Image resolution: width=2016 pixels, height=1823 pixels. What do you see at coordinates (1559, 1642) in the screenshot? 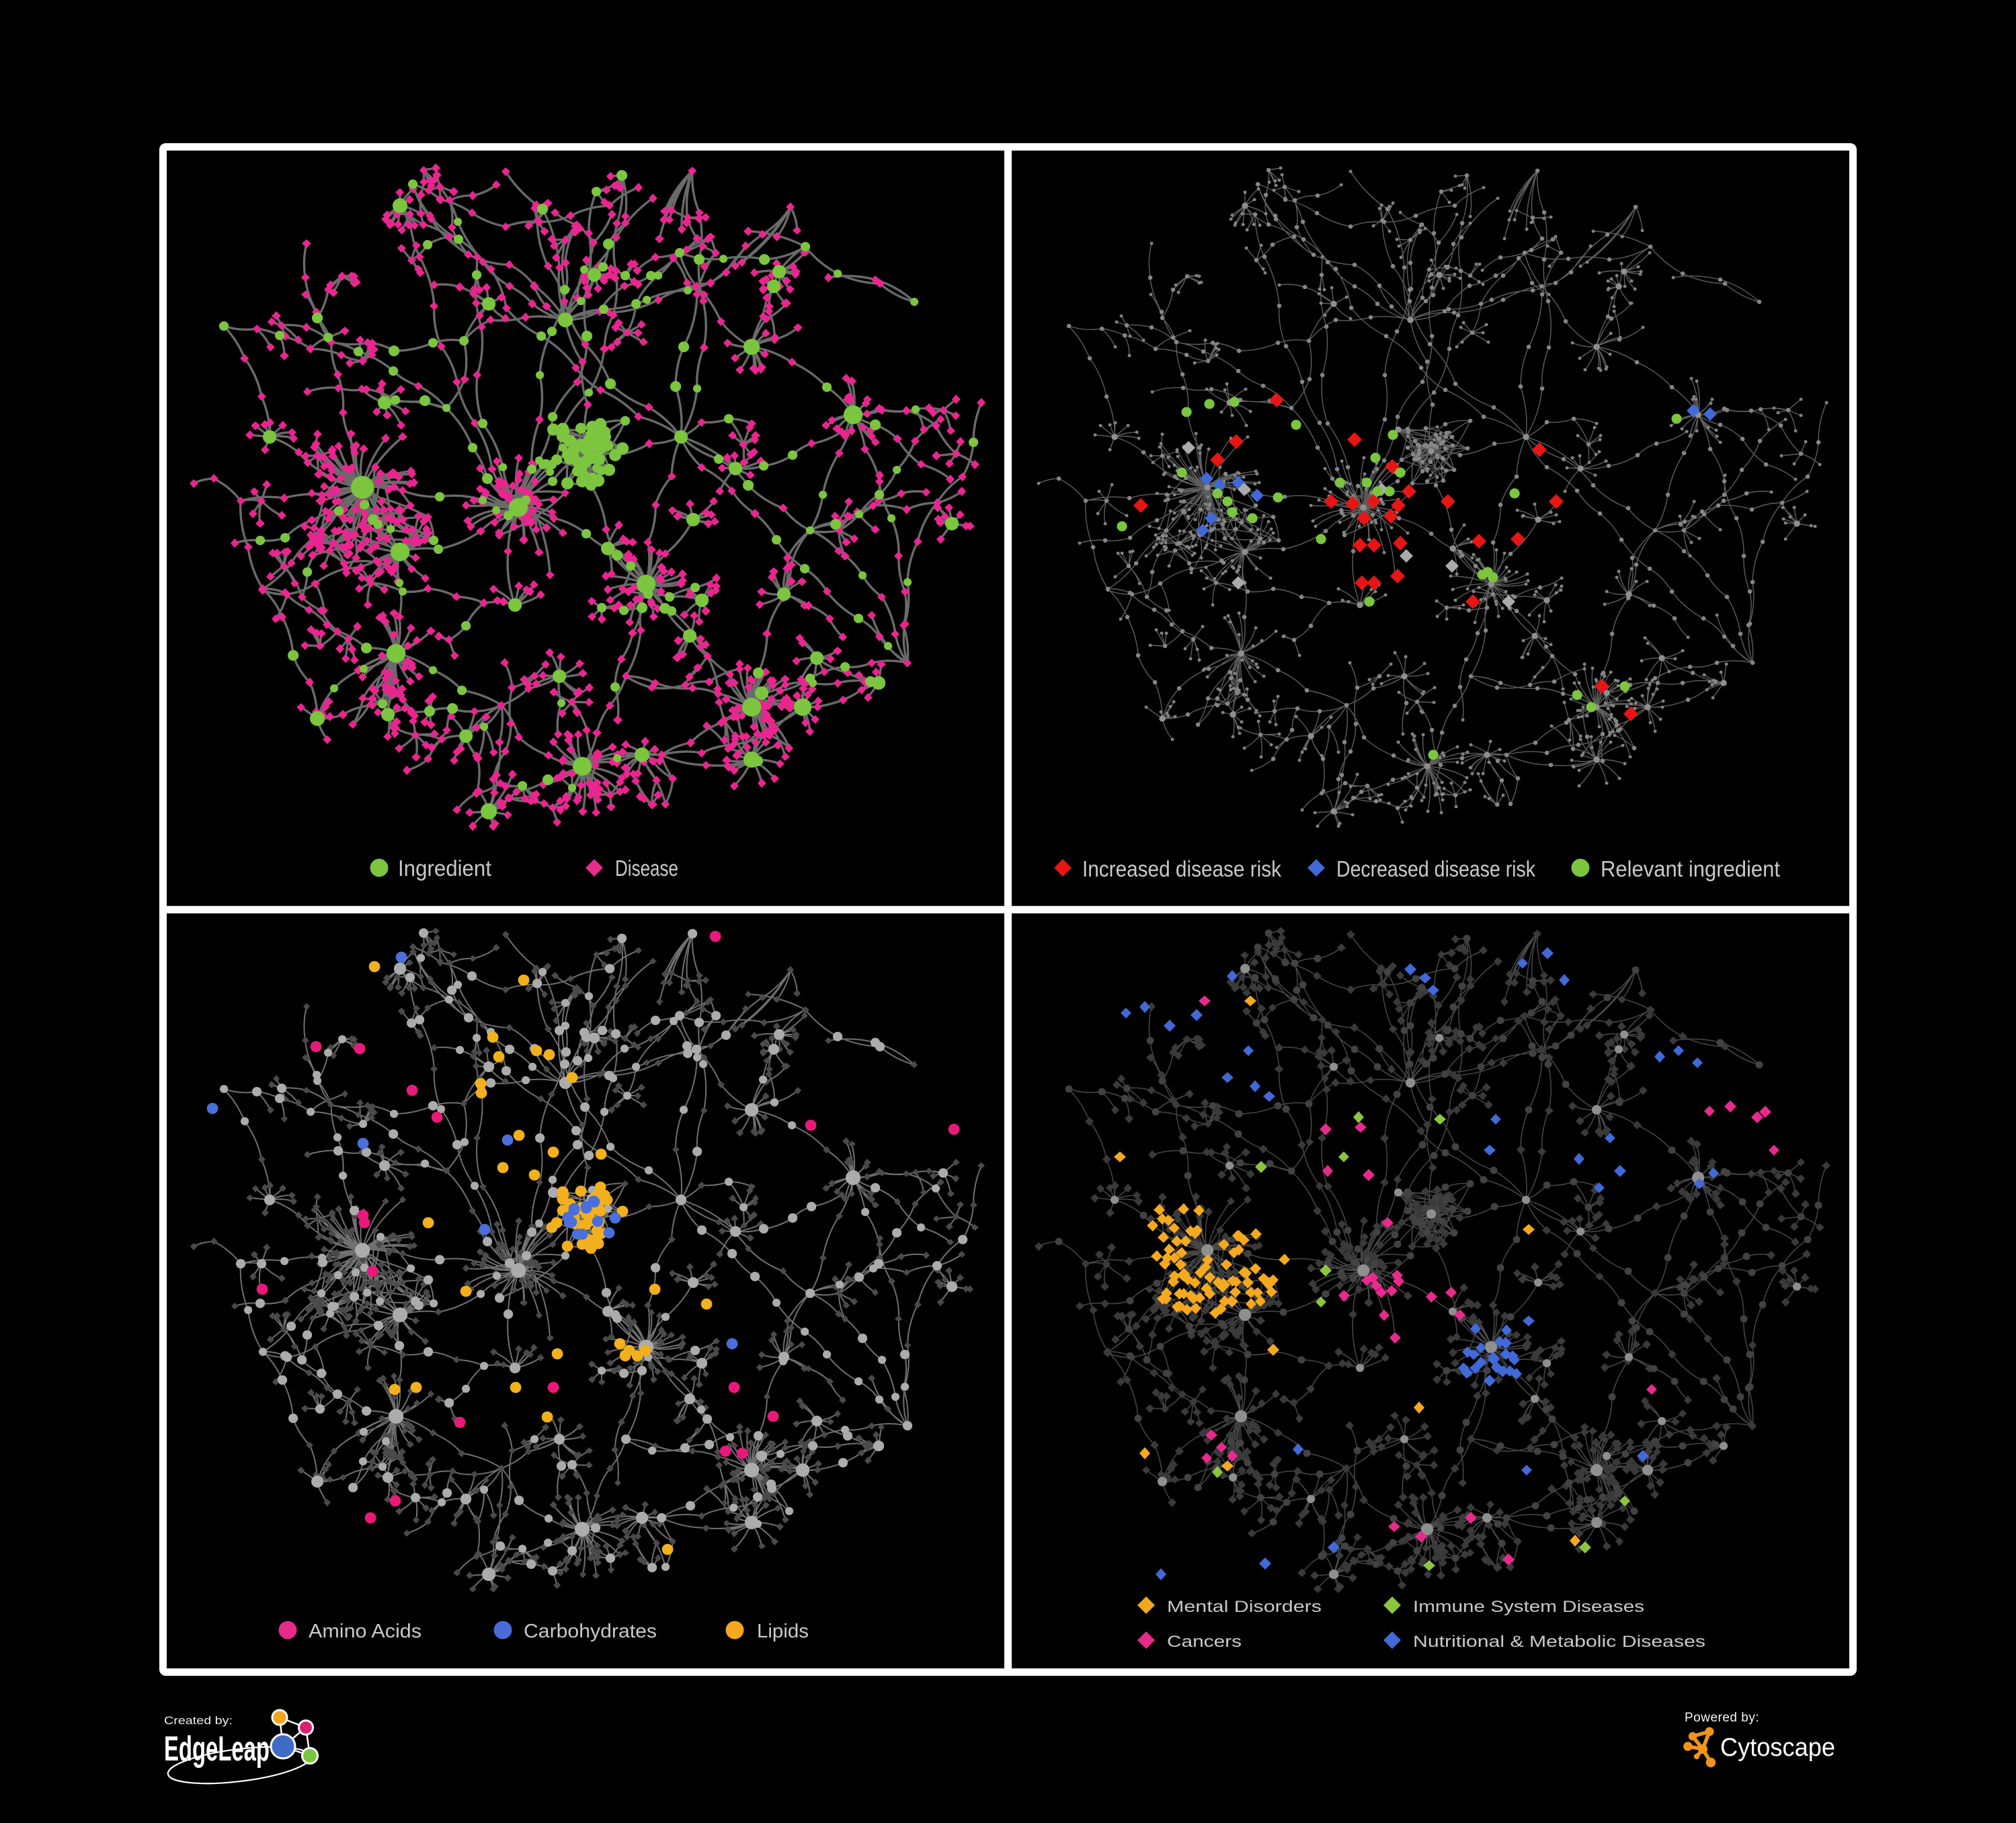
I see `svg-text:Nutritional & Metabolic Diseas: Nutritional & Metabolic Diseases` at bounding box center [1559, 1642].